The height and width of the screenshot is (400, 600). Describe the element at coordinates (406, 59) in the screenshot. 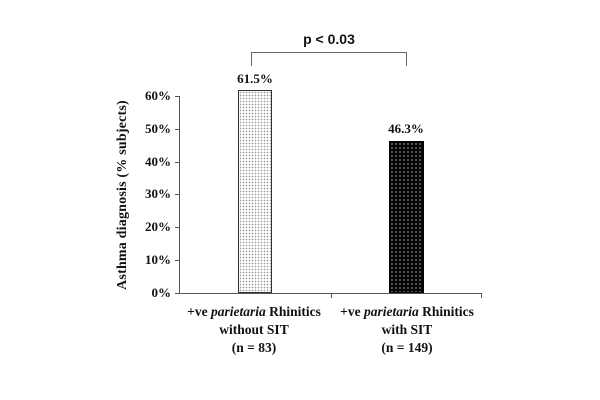

I see `significance-bracket-right` at that location.